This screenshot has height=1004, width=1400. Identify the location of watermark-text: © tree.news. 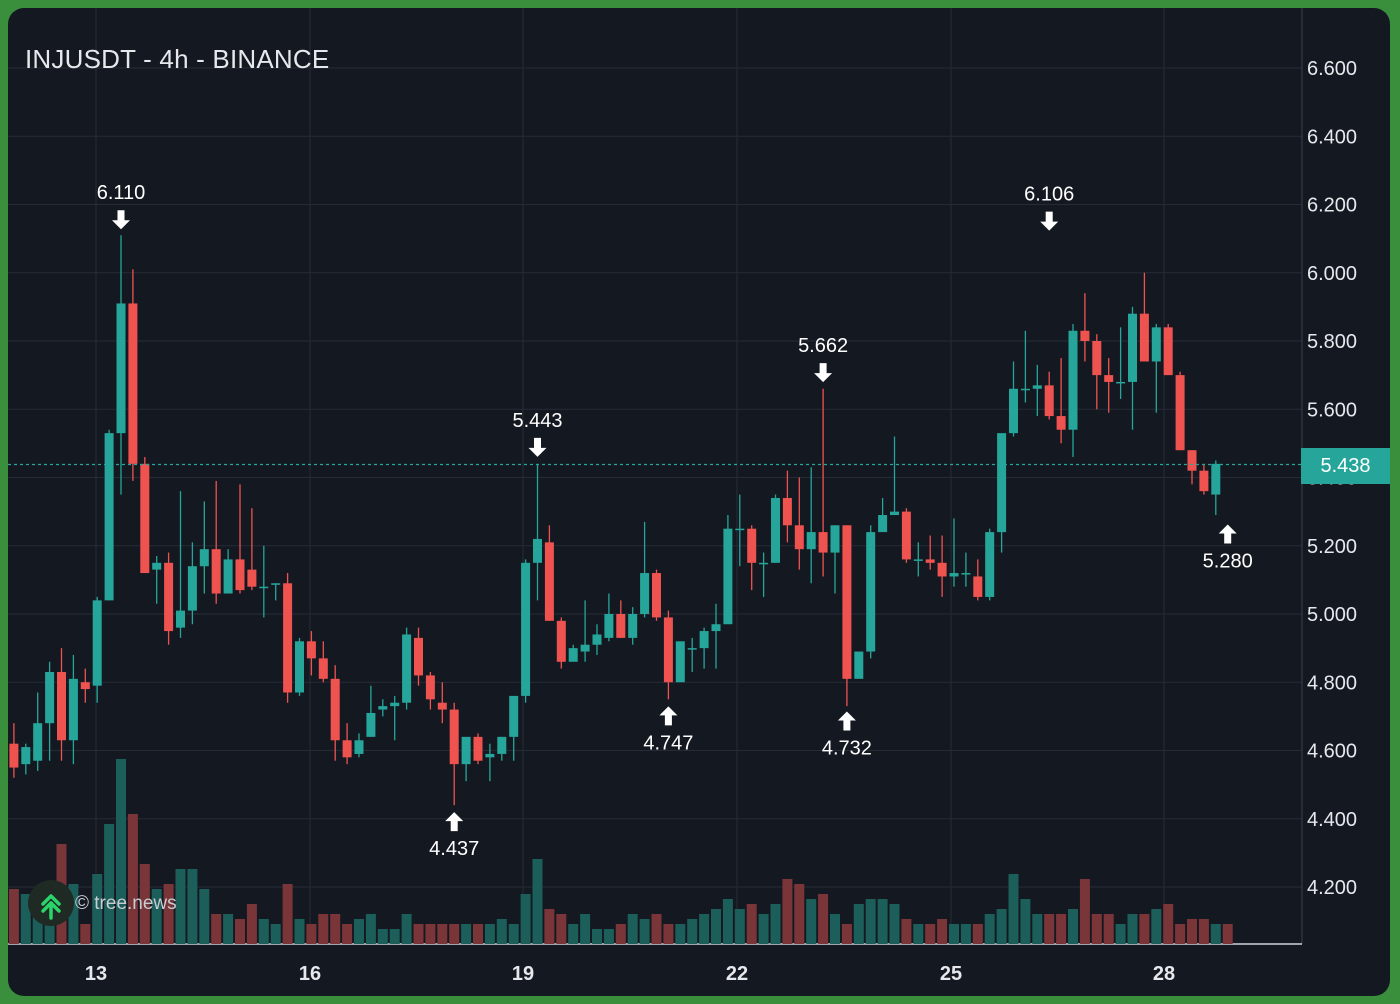
(126, 903).